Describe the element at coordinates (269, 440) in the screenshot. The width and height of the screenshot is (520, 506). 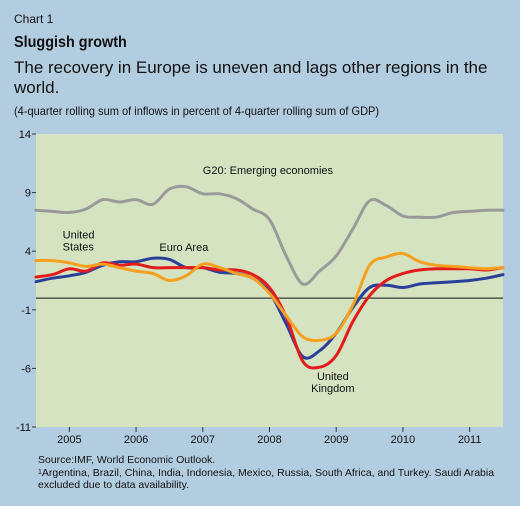
I see `x-tick-label: 2008` at that location.